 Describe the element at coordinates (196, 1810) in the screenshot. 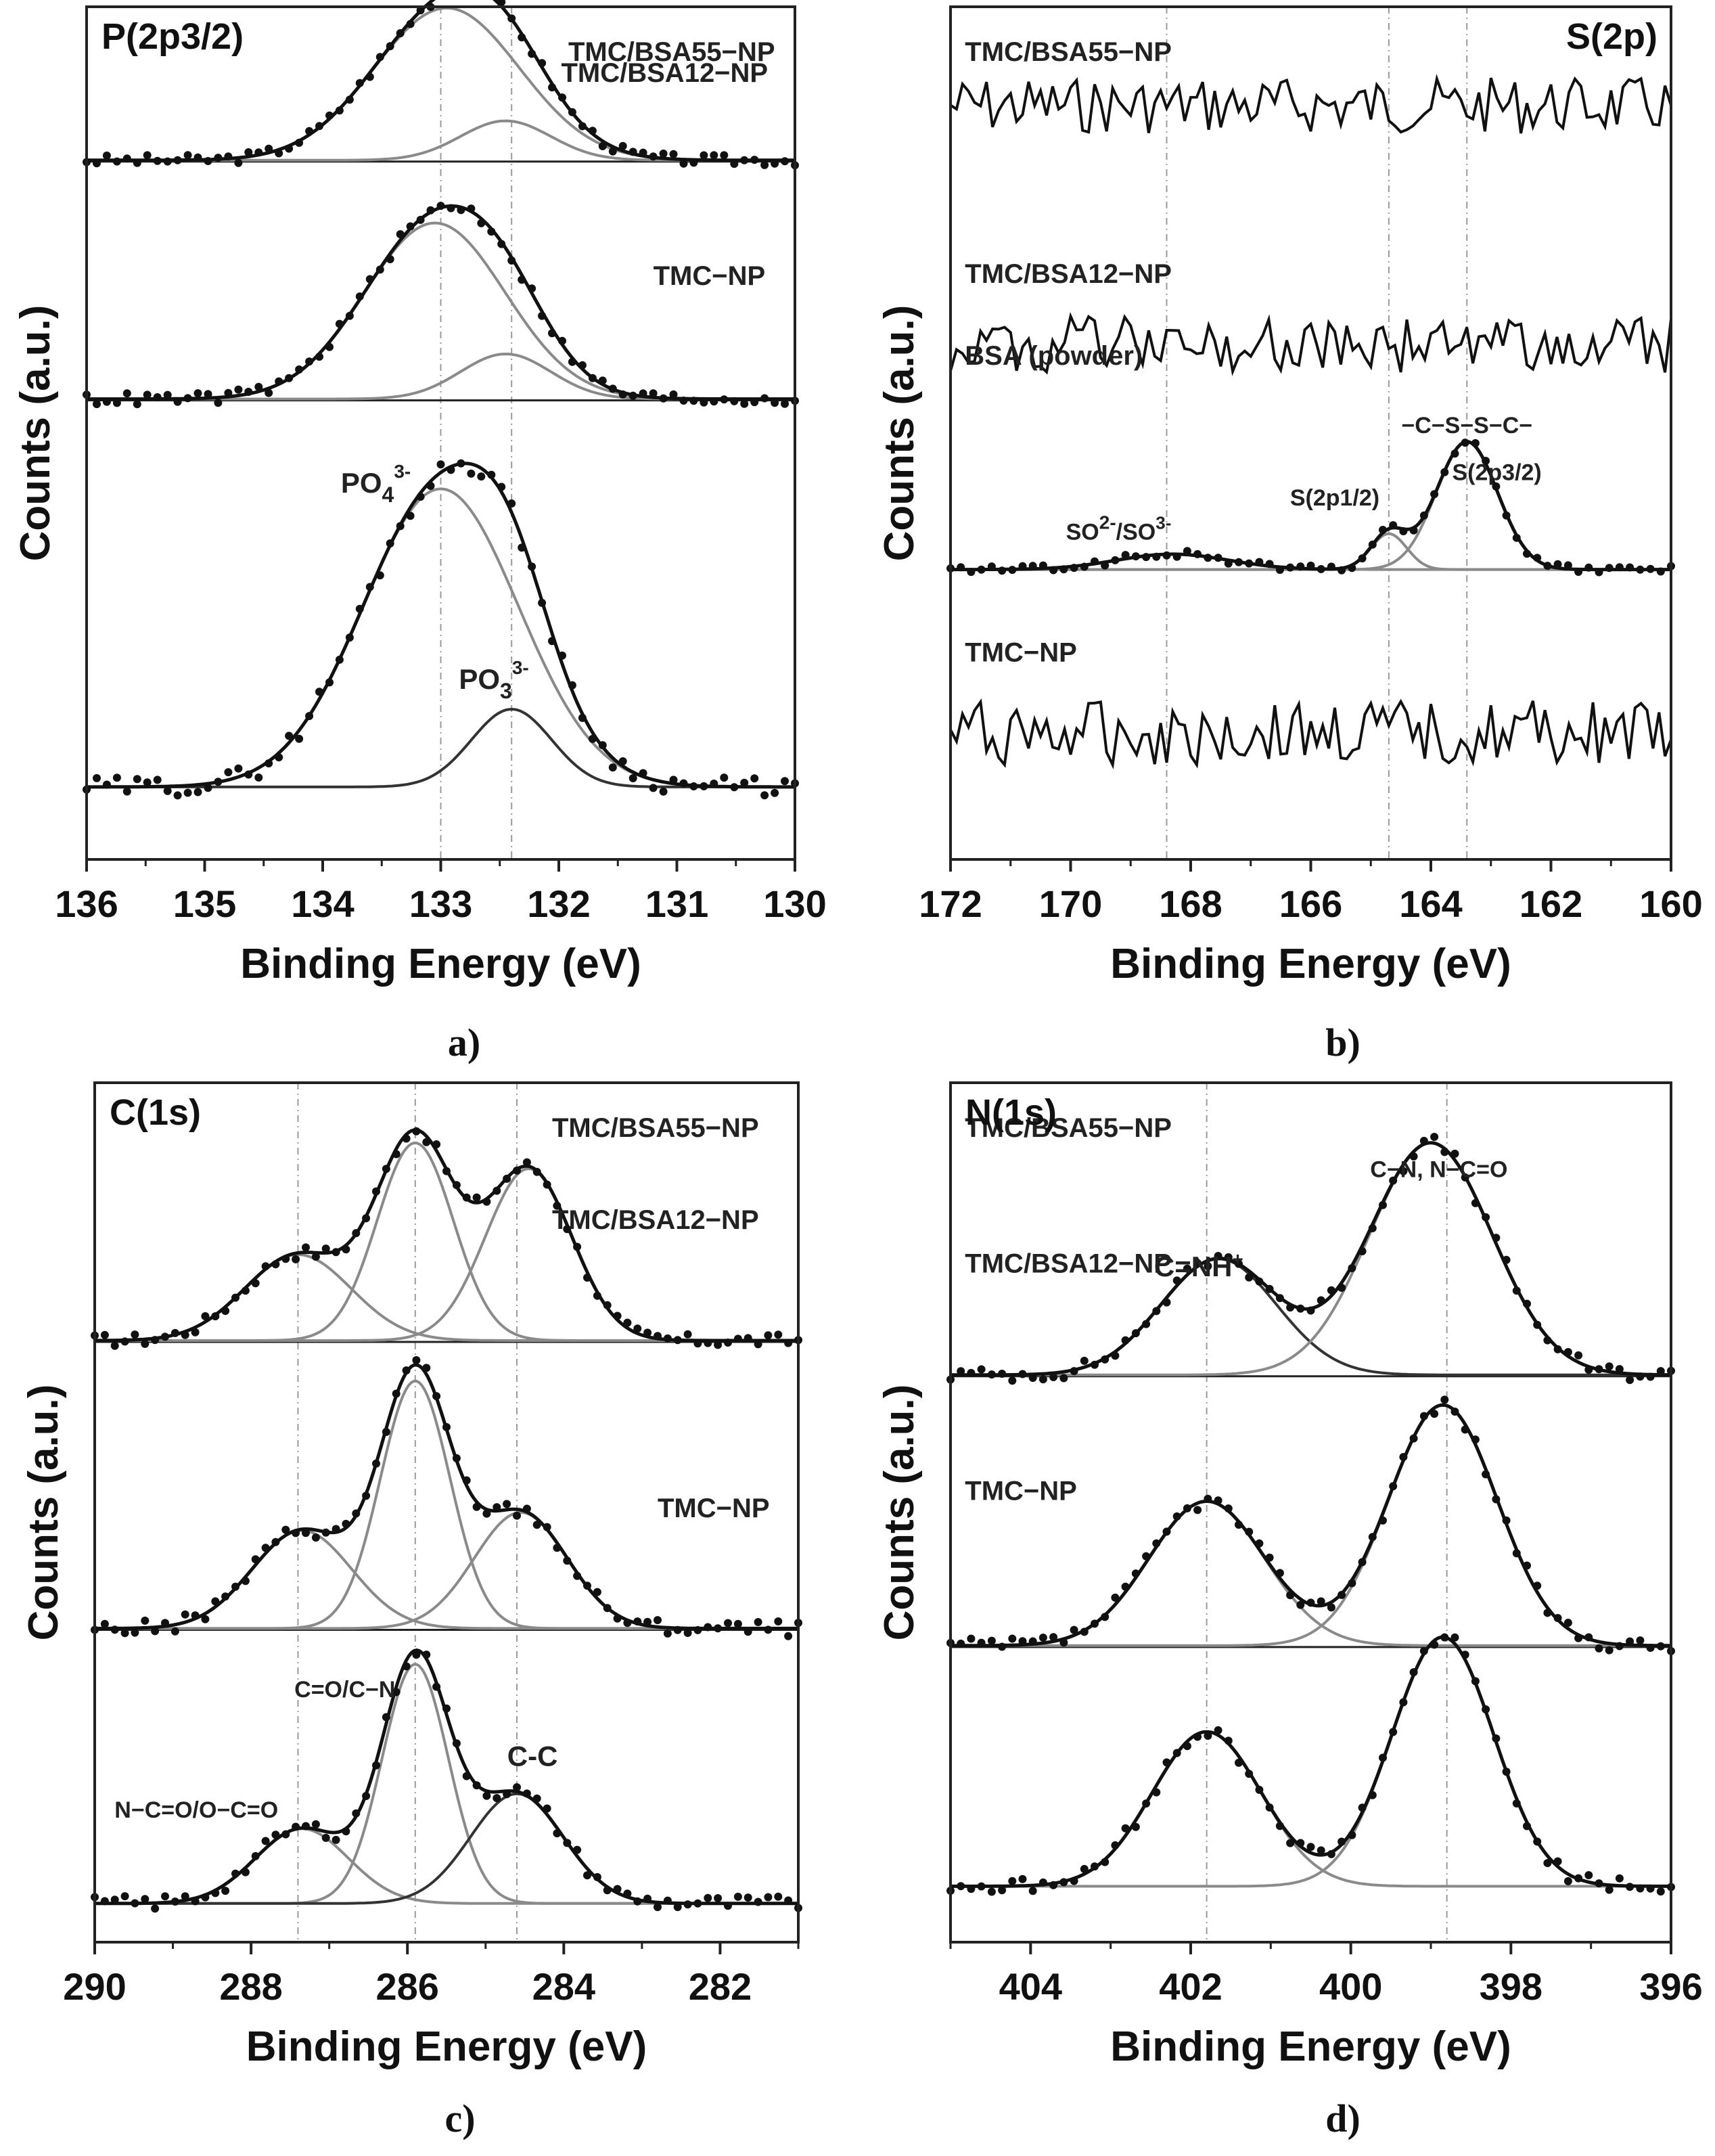

I see `peak-annotation: N−C=O/O−C=O` at that location.